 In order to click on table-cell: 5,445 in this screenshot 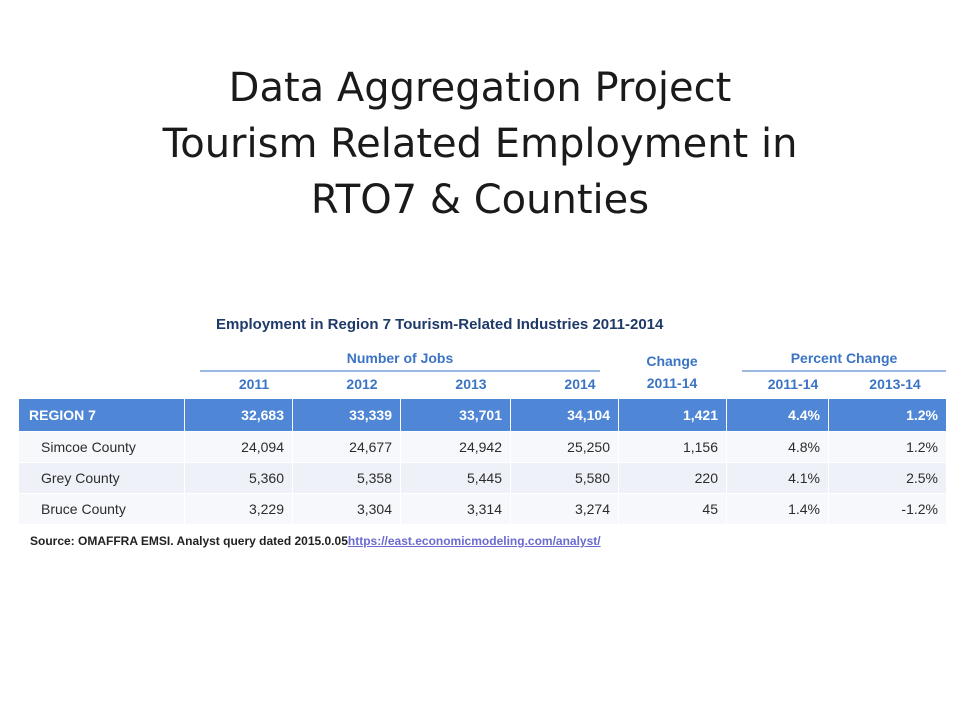, I will do `click(455, 478)`.